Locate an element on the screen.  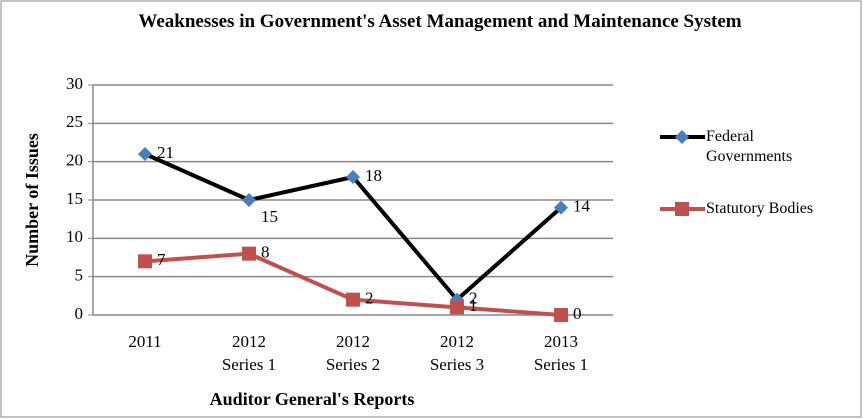
data-label: 8 is located at coordinates (265, 252).